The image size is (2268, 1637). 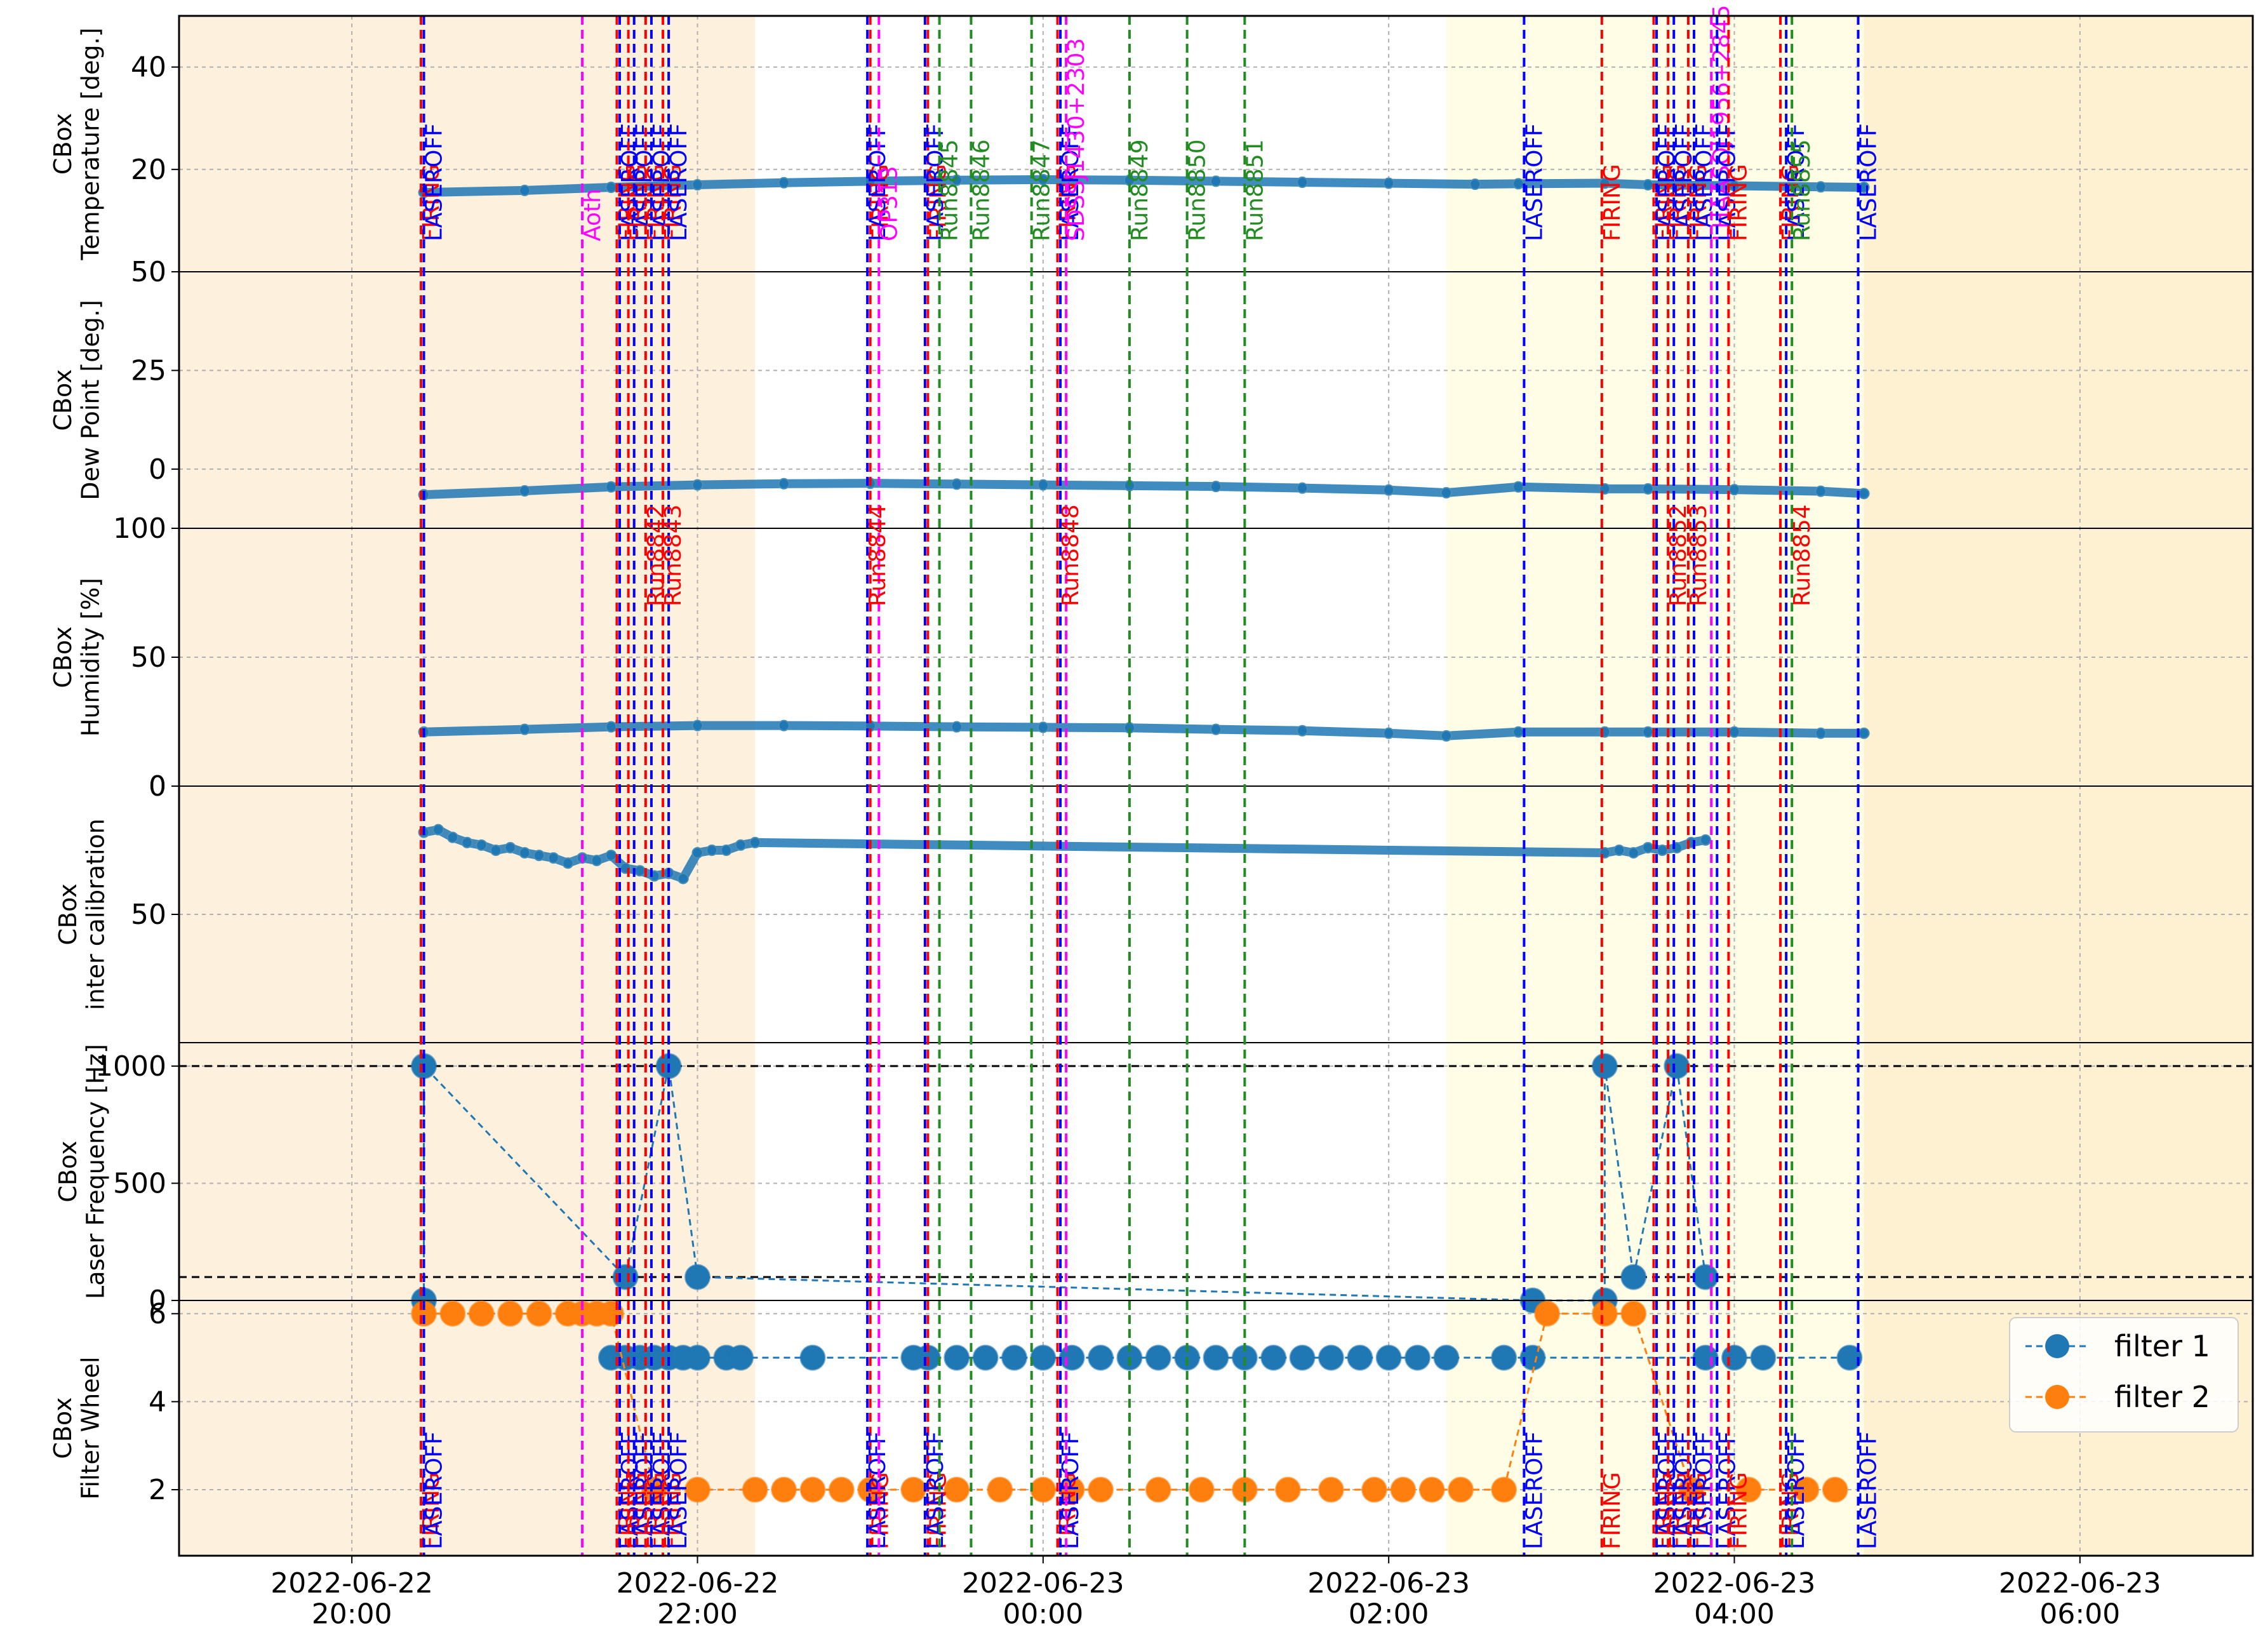 What do you see at coordinates (697, 1614) in the screenshot?
I see `x-tick-label-line: 22:00` at bounding box center [697, 1614].